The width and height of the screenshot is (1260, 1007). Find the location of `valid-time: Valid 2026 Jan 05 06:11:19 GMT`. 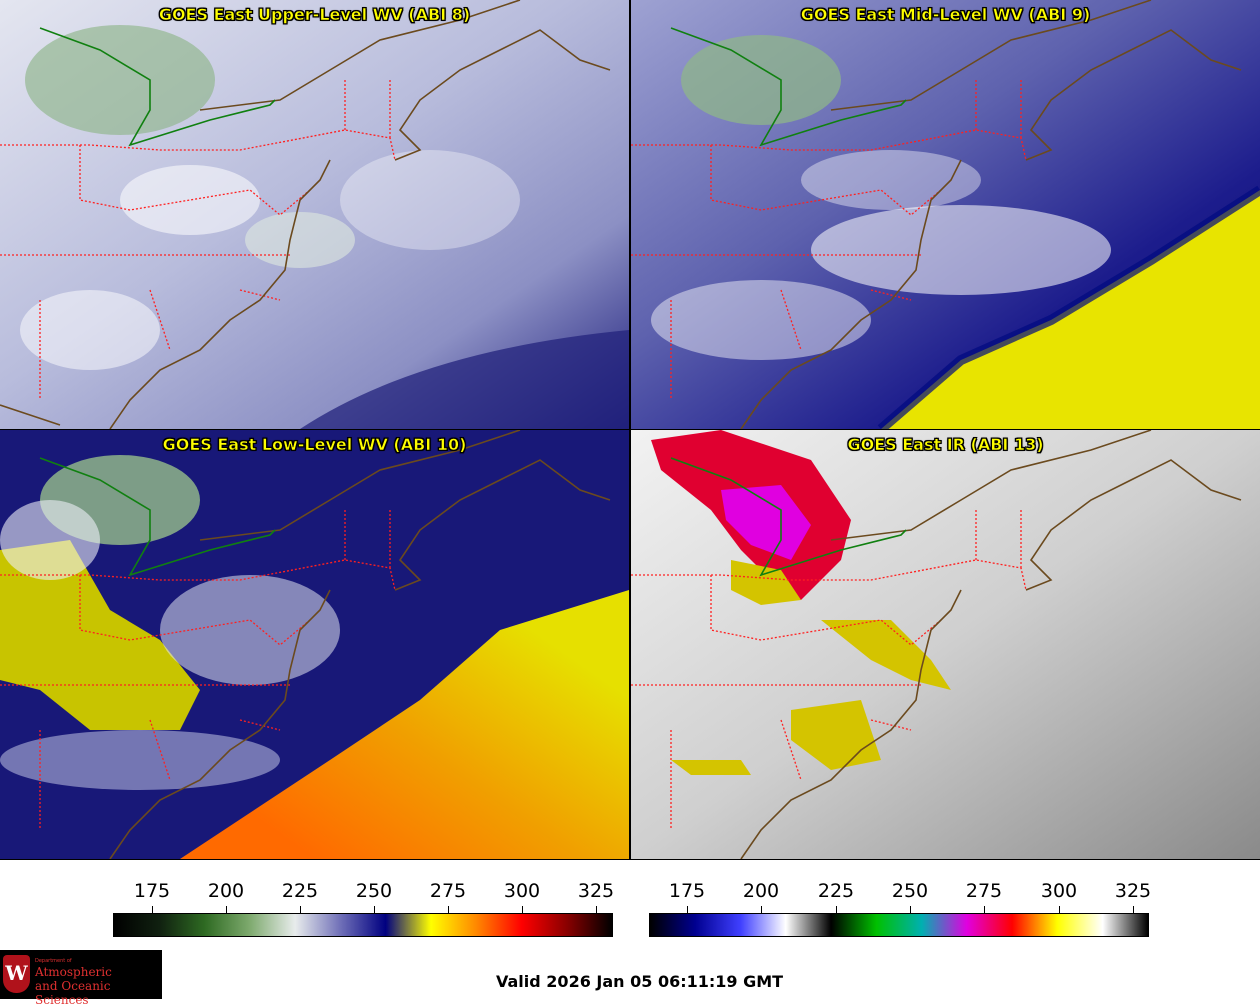

valid-time: Valid 2026 Jan 05 06:11:19 GMT is located at coordinates (640, 981).